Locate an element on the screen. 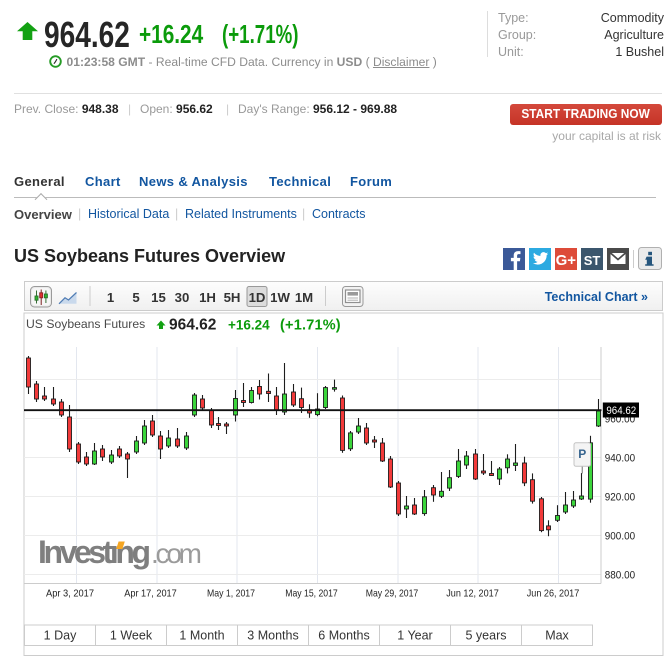 Image resolution: width=670 pixels, height=661 pixels. svg-text: 1 Year is located at coordinates (414, 636).